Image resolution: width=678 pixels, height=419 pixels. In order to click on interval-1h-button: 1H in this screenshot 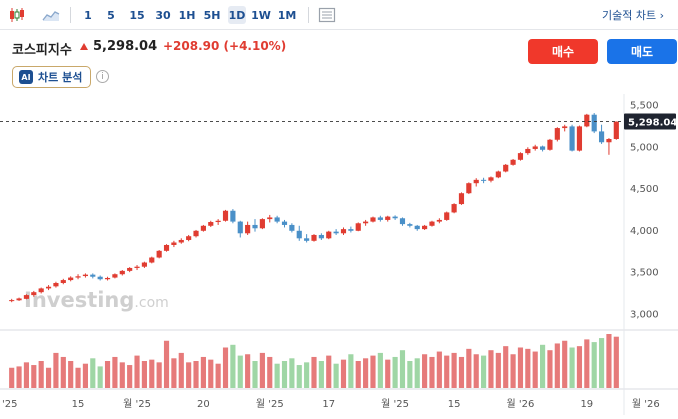, I will do `click(187, 15)`.